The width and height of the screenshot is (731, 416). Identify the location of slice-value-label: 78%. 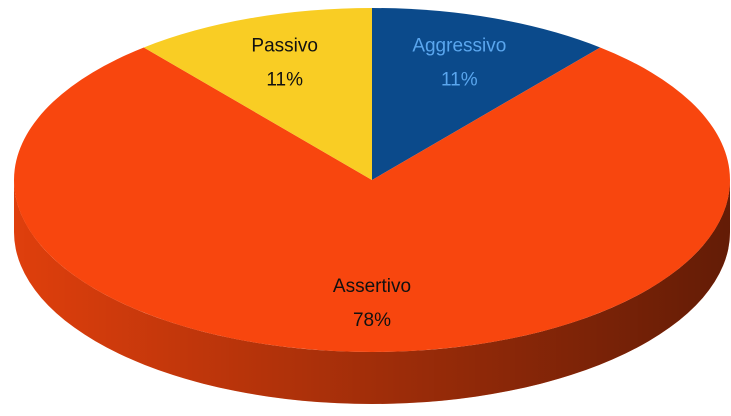
(372, 320).